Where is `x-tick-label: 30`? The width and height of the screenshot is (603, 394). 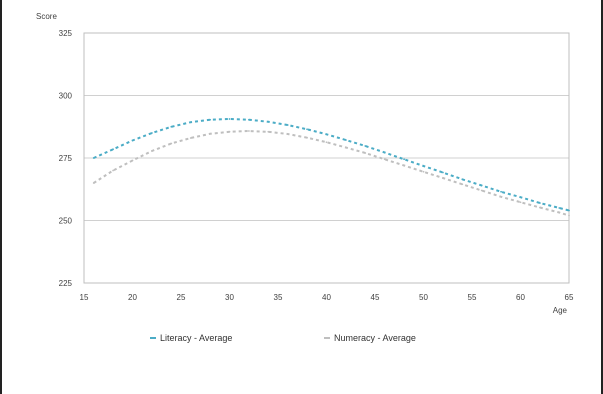
x-tick-label: 30 is located at coordinates (229, 297).